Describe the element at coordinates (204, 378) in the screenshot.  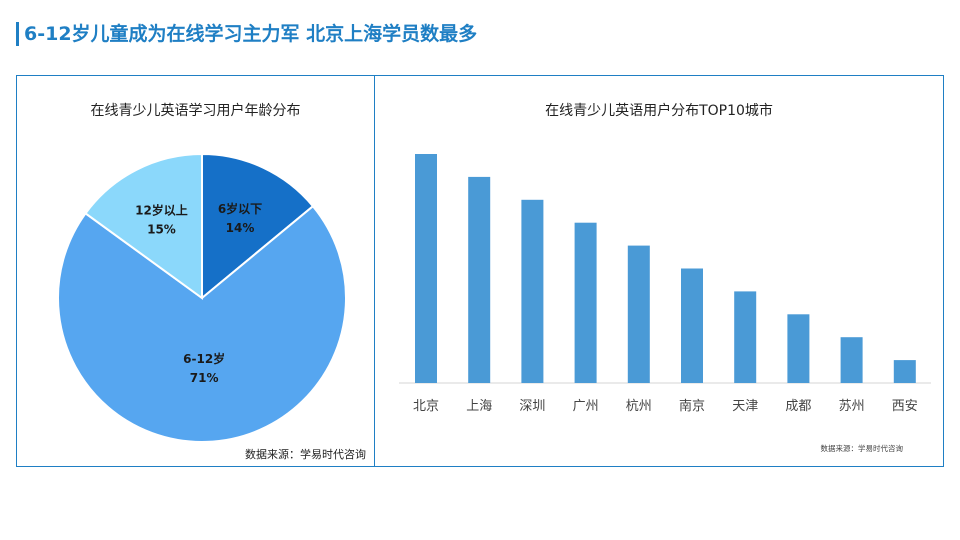
I see `pie-slice-percent: 71%` at that location.